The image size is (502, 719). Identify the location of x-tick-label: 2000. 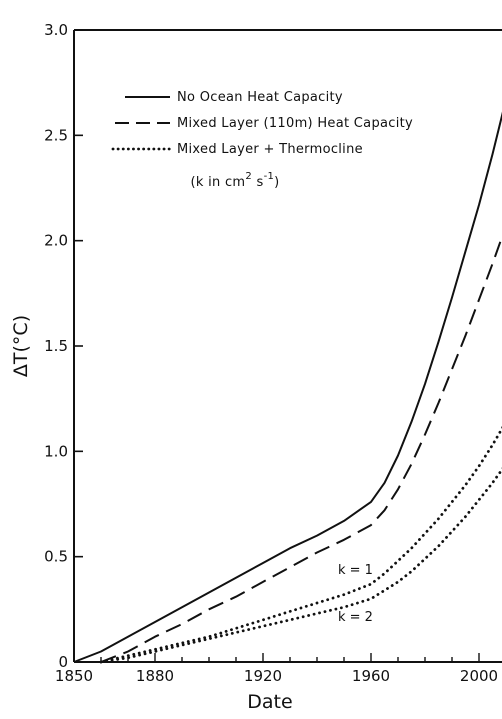
(479, 676).